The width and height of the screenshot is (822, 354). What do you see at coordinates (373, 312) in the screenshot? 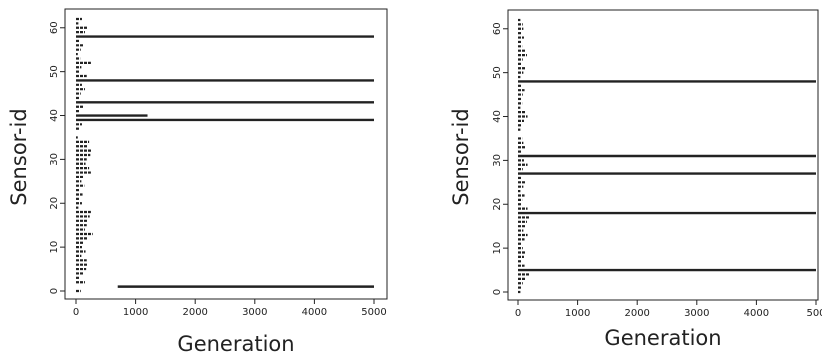
I see `x-tick-label: 5000` at bounding box center [373, 312].